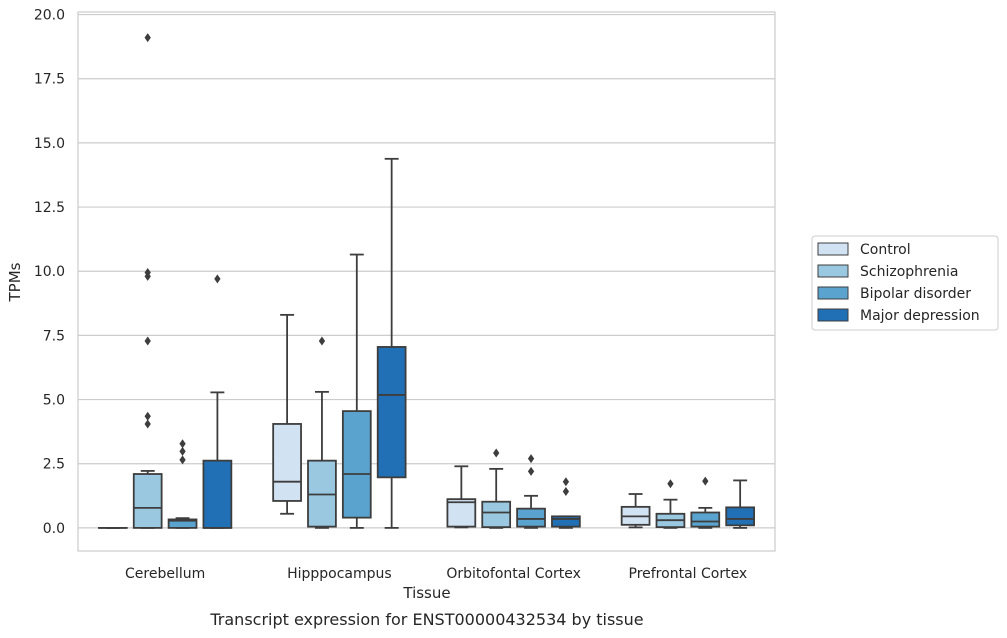  Describe the element at coordinates (339, 574) in the screenshot. I see `x-tick-label: Hipppocampus` at that location.